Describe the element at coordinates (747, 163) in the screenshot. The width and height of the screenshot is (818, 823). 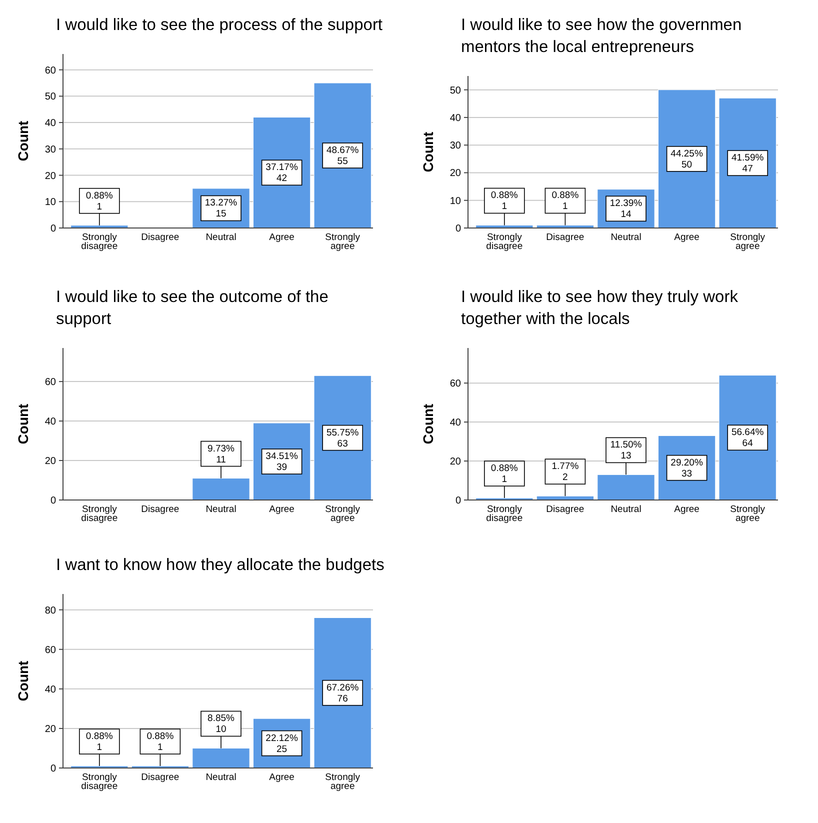
I see `data-label: 41.59% 47` at that location.